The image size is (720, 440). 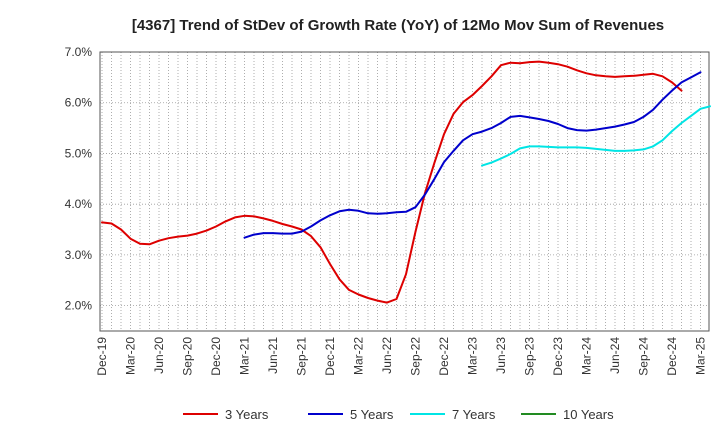 I want to click on x-tick-label: Mar-24, so click(x=587, y=356).